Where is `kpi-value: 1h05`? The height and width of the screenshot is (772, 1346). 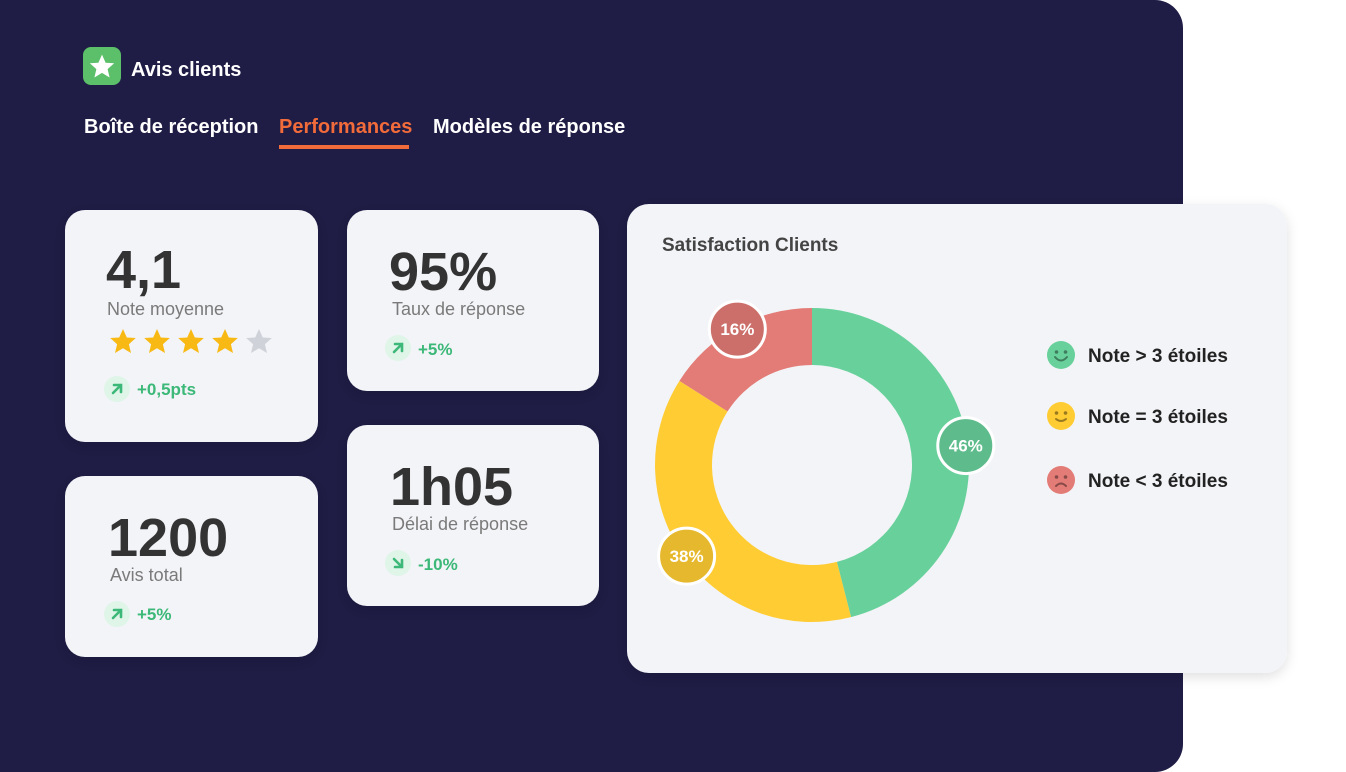 kpi-value: 1h05 is located at coordinates (451, 487).